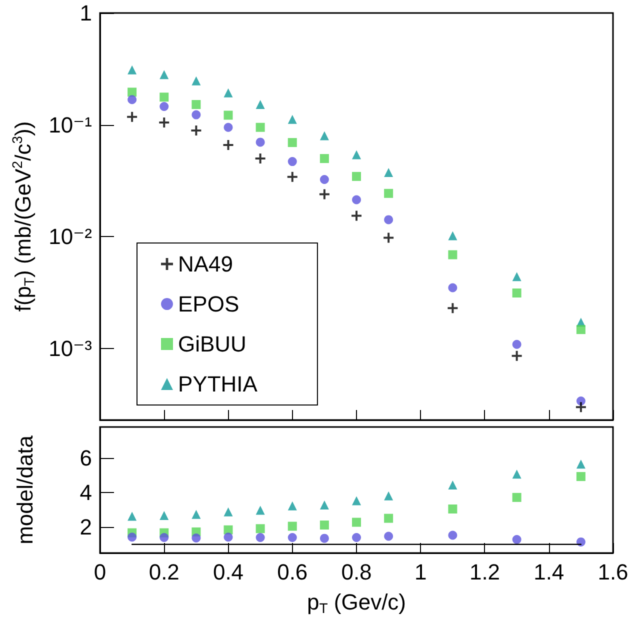  Describe the element at coordinates (356, 572) in the screenshot. I see `x-tick-label: 0.8` at that location.